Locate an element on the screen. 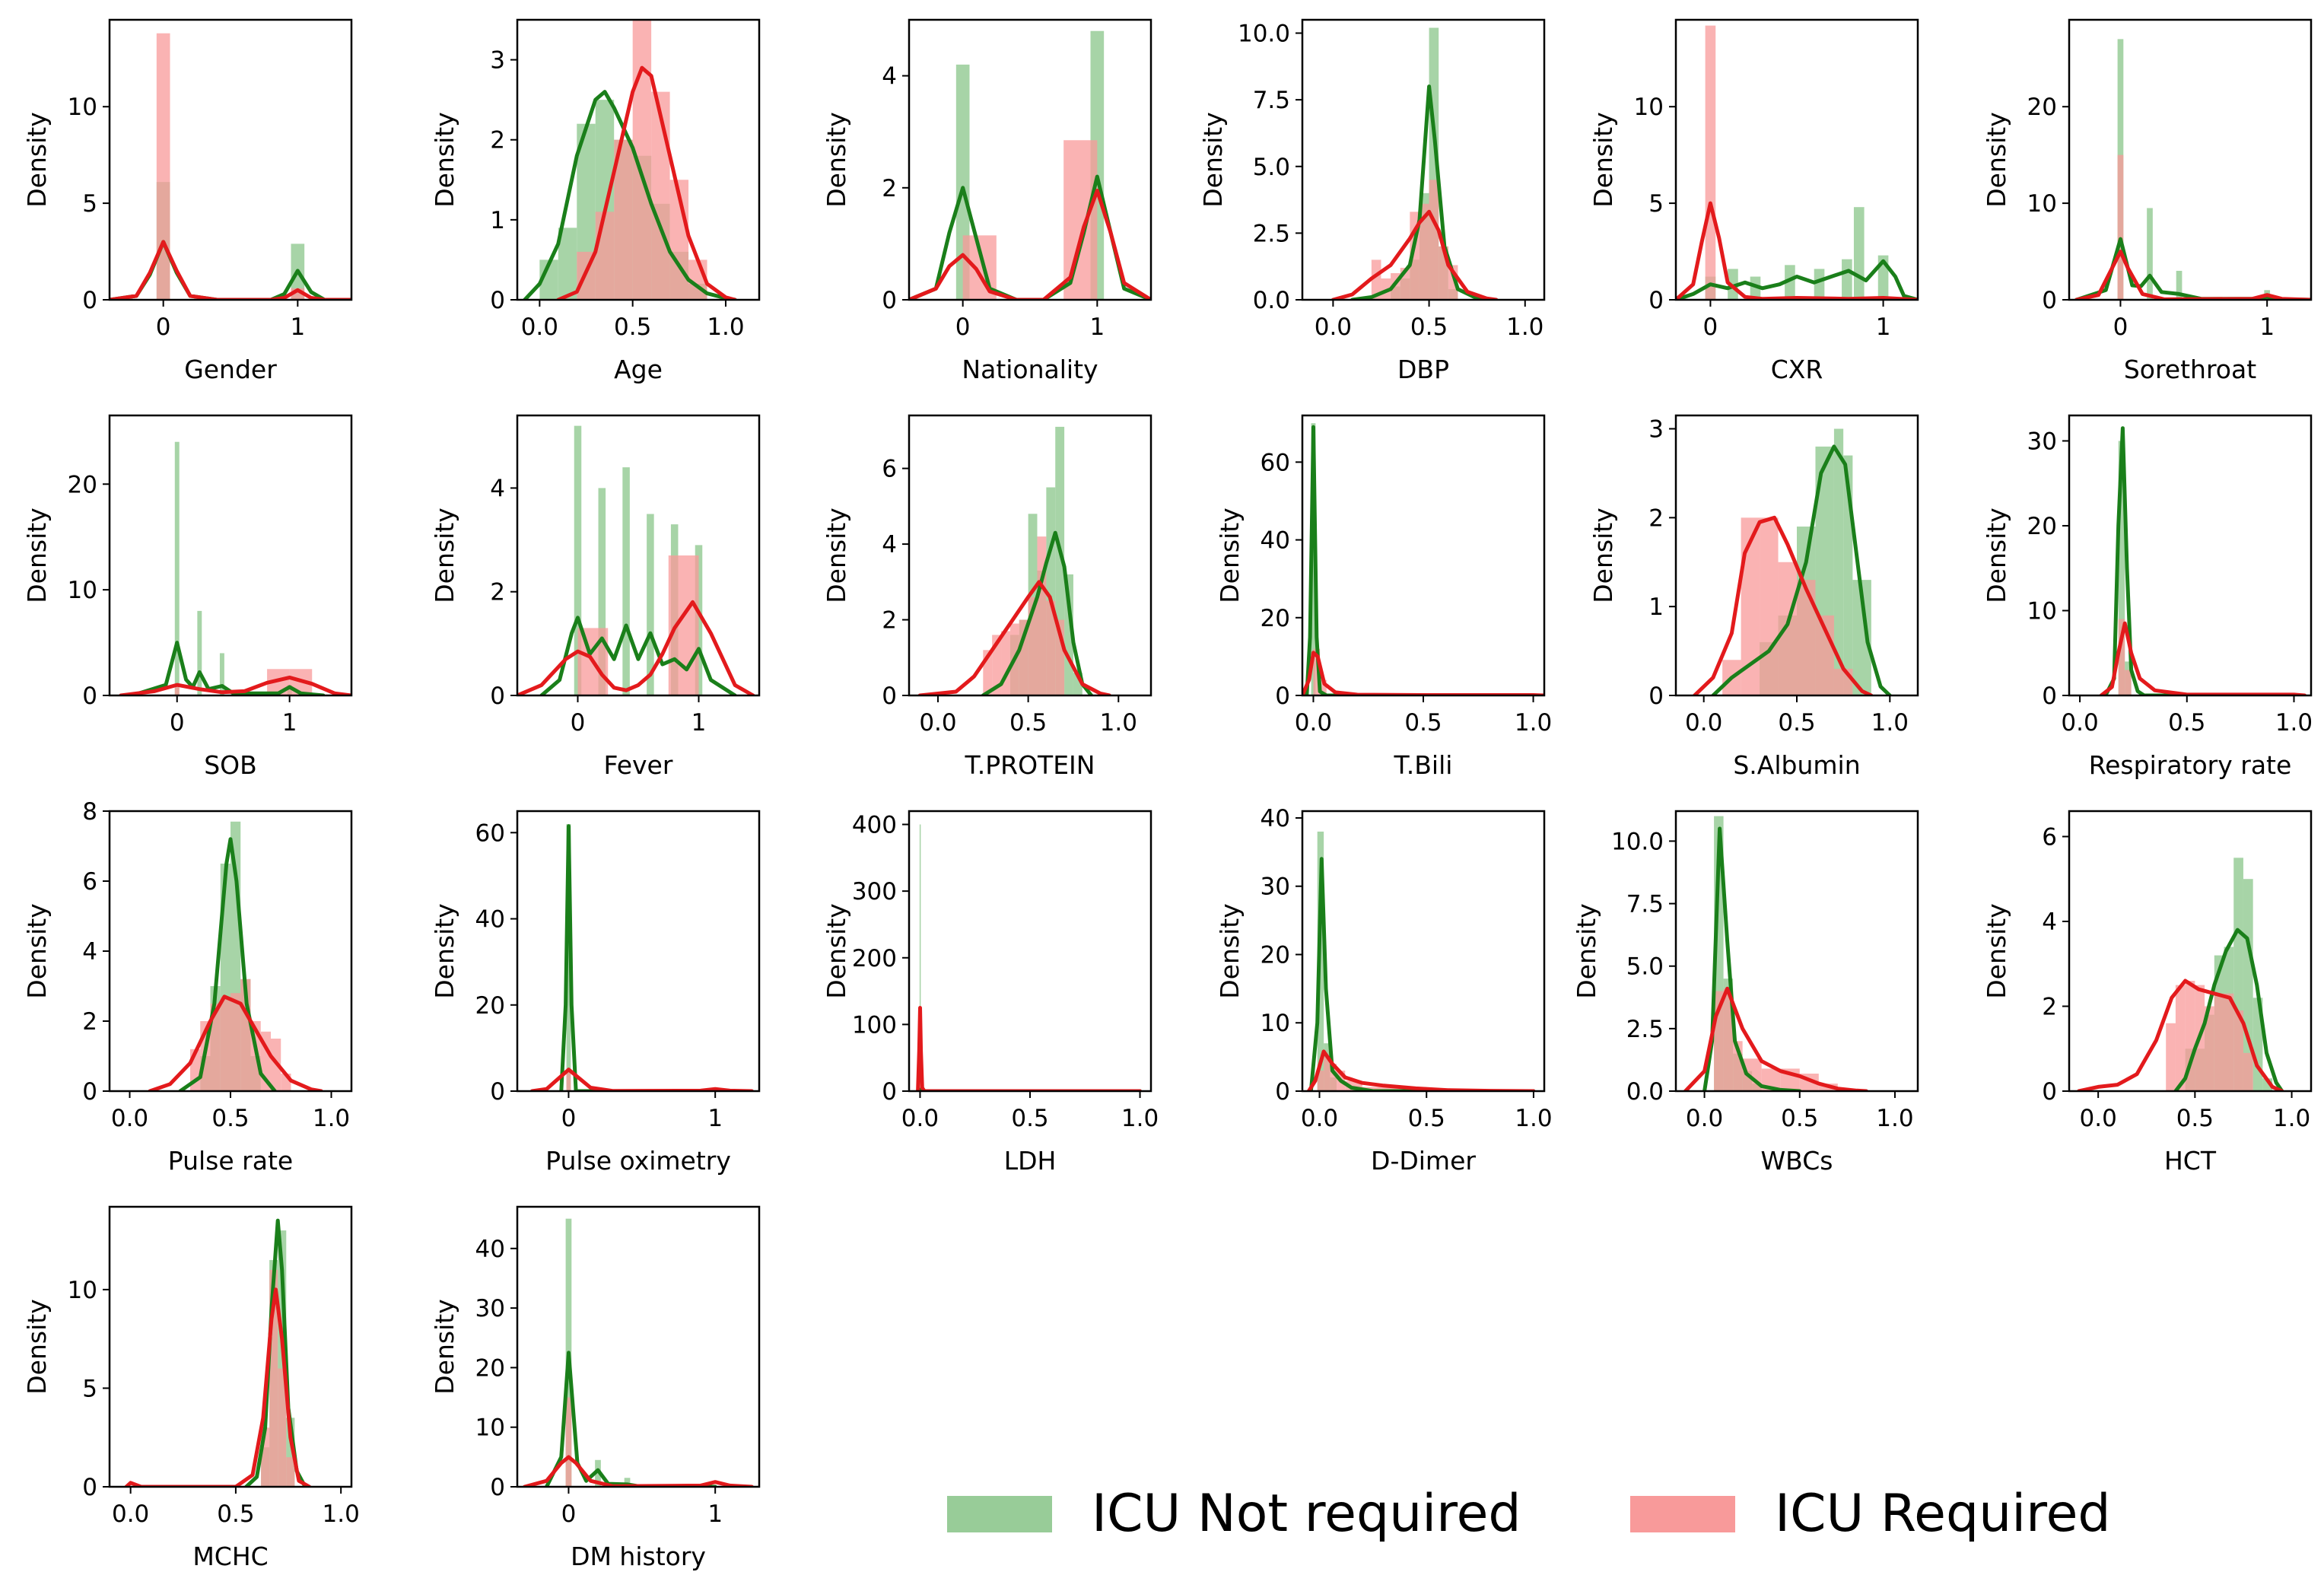 The height and width of the screenshot is (1572, 2324). y-tick-label: 20 is located at coordinates (2042, 107).